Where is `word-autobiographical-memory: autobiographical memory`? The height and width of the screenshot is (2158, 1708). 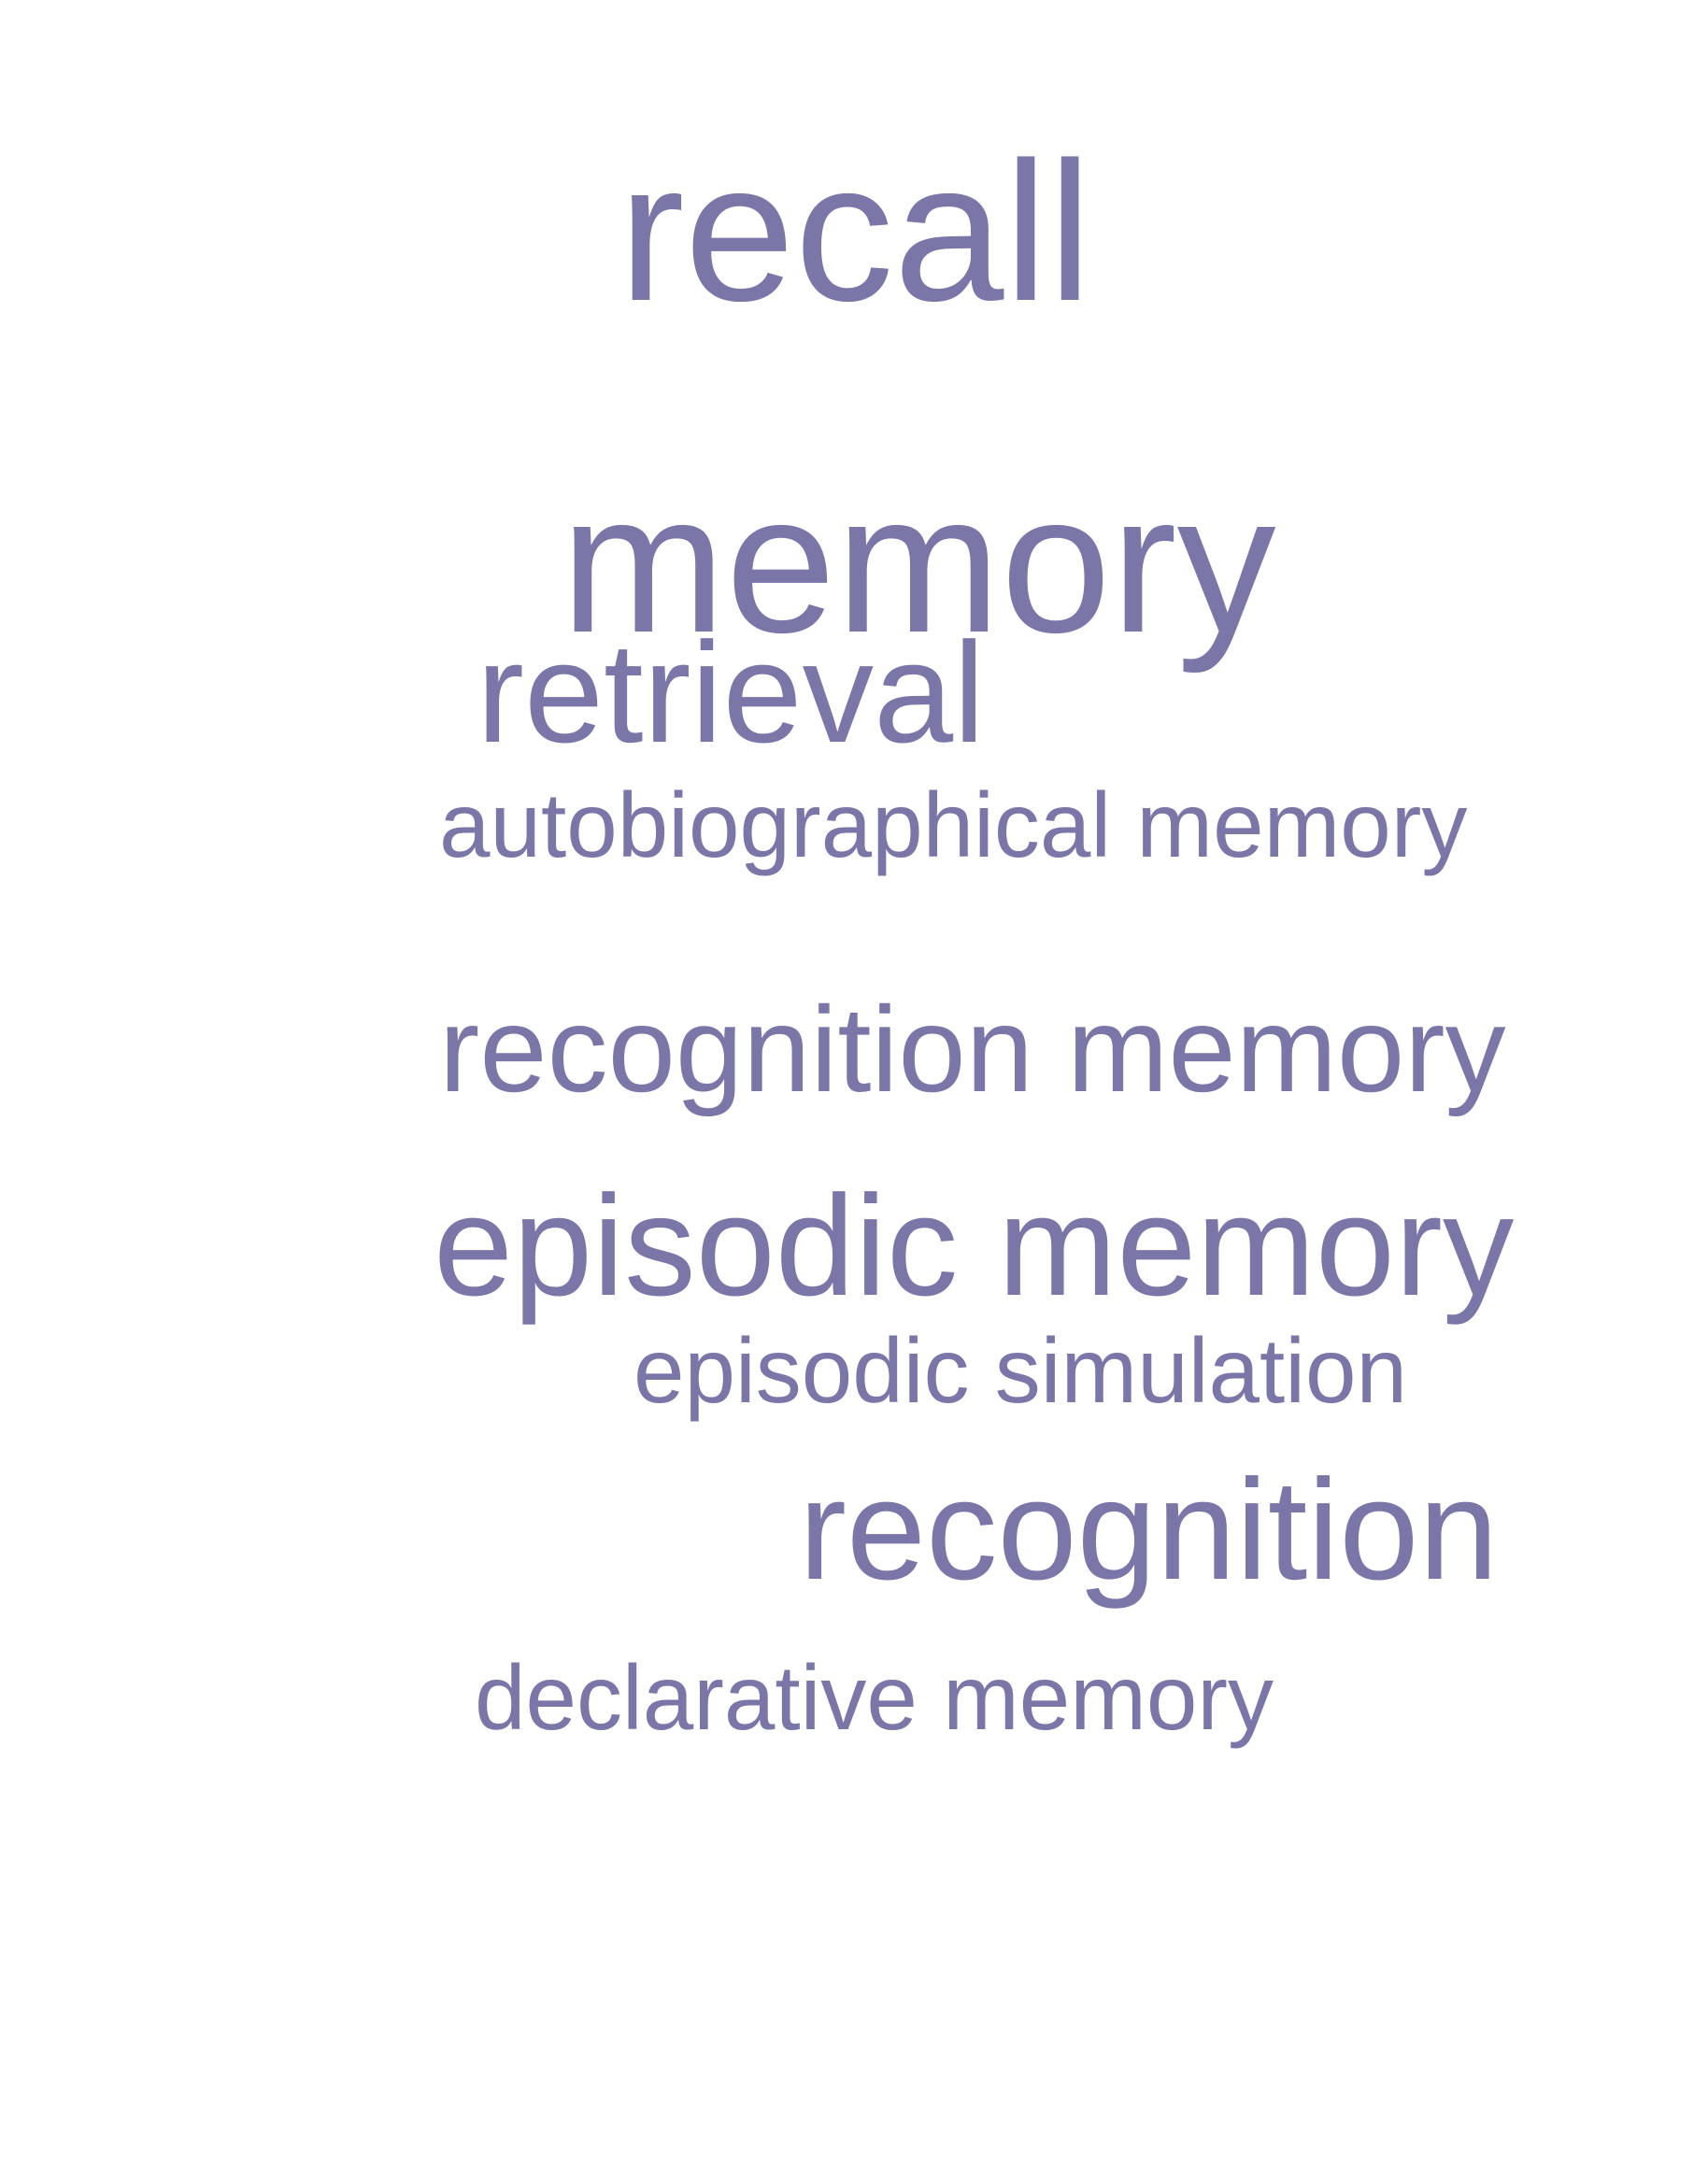
word-autobiographical-memory: autobiographical memory is located at coordinates (954, 825).